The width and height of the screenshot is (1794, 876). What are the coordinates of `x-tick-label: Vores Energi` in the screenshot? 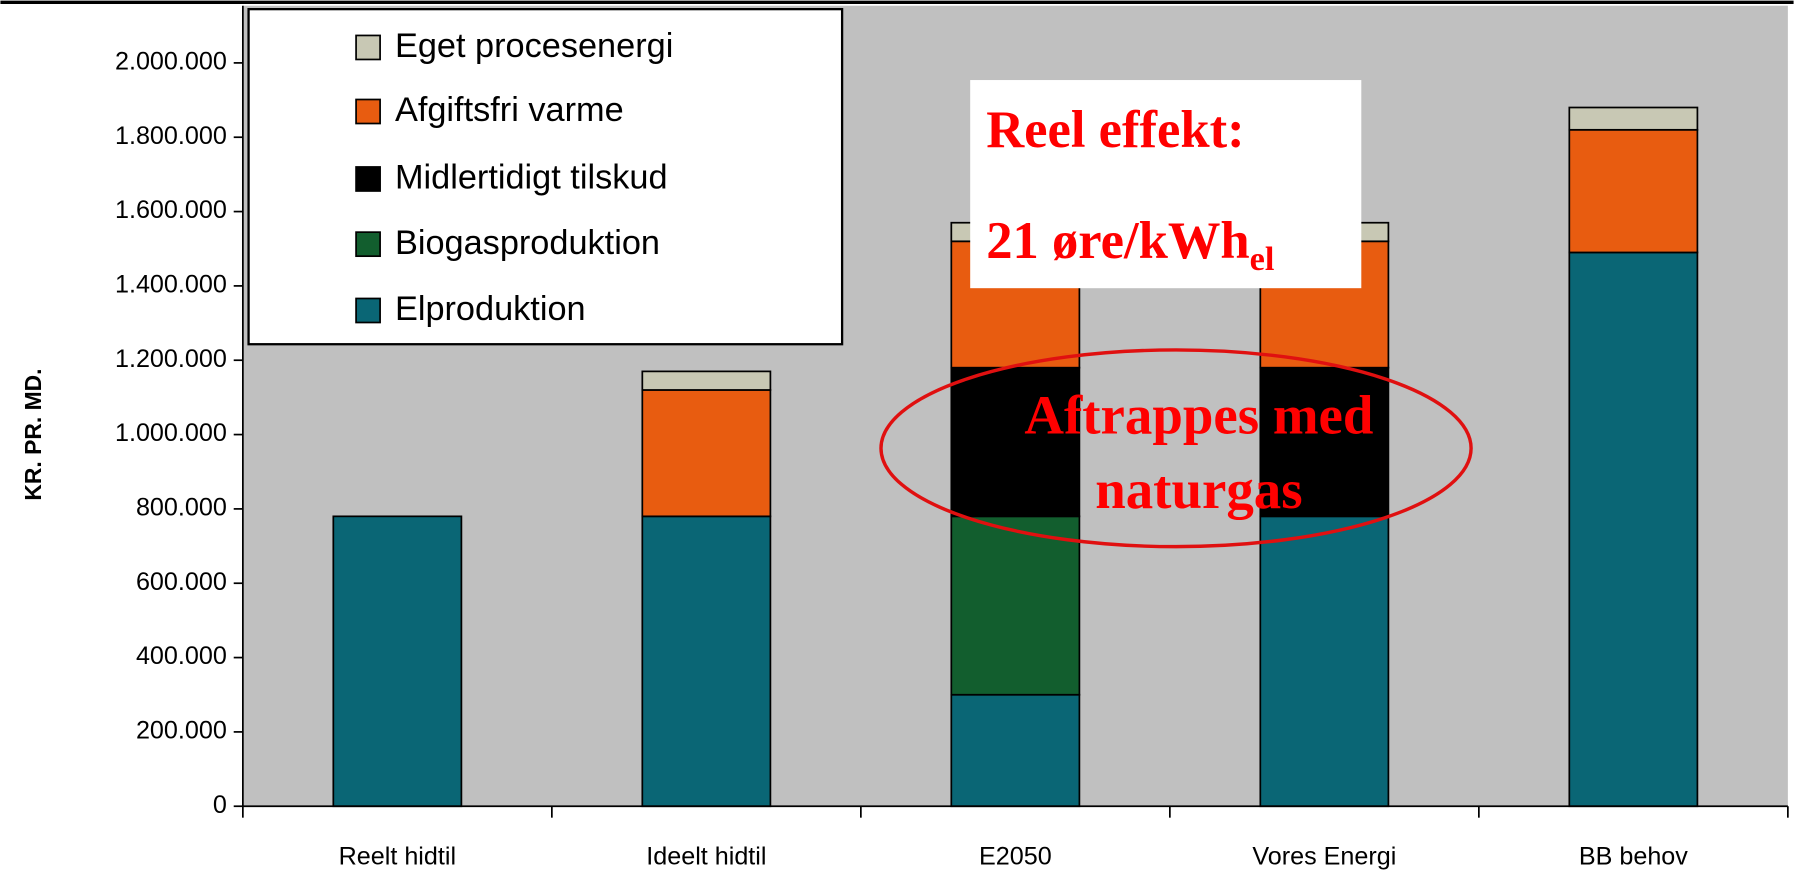 It's located at (1324, 856).